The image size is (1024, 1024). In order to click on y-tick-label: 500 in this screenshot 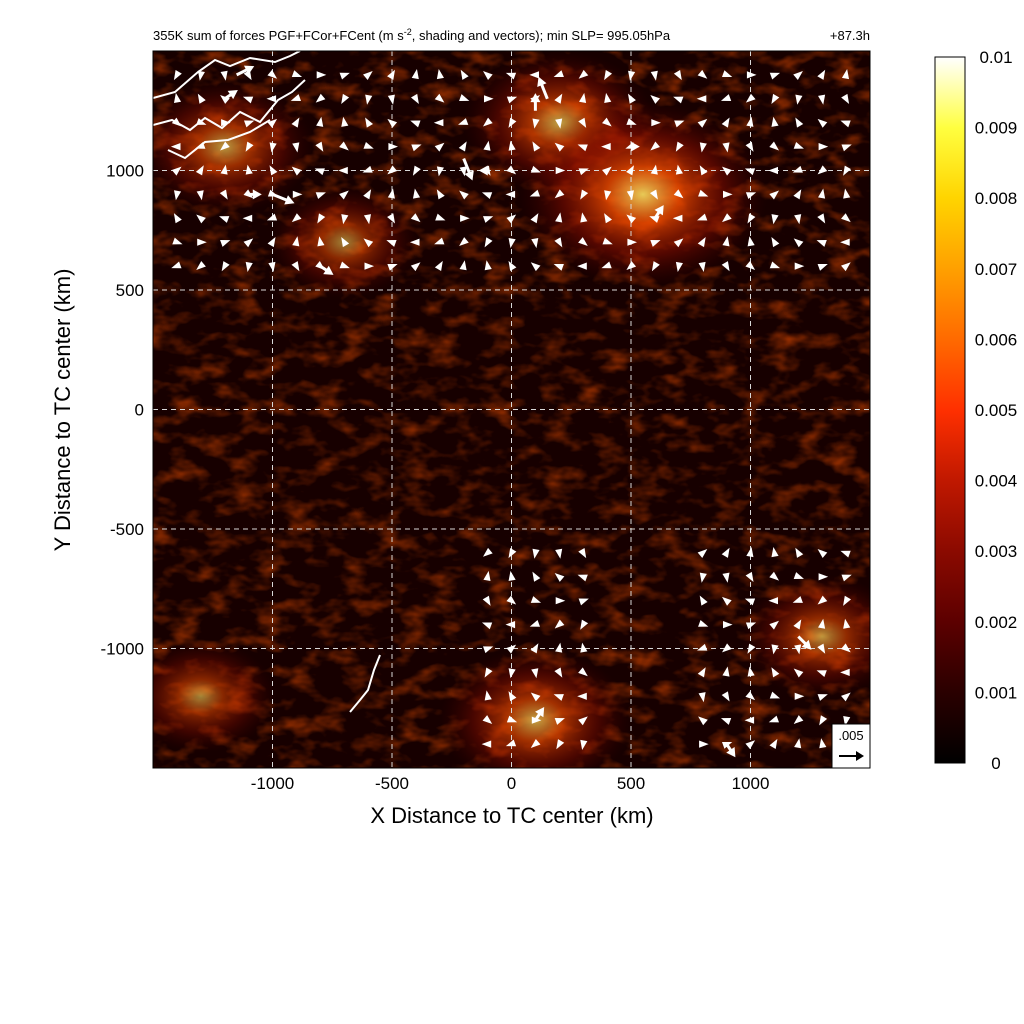, I will do `click(130, 290)`.